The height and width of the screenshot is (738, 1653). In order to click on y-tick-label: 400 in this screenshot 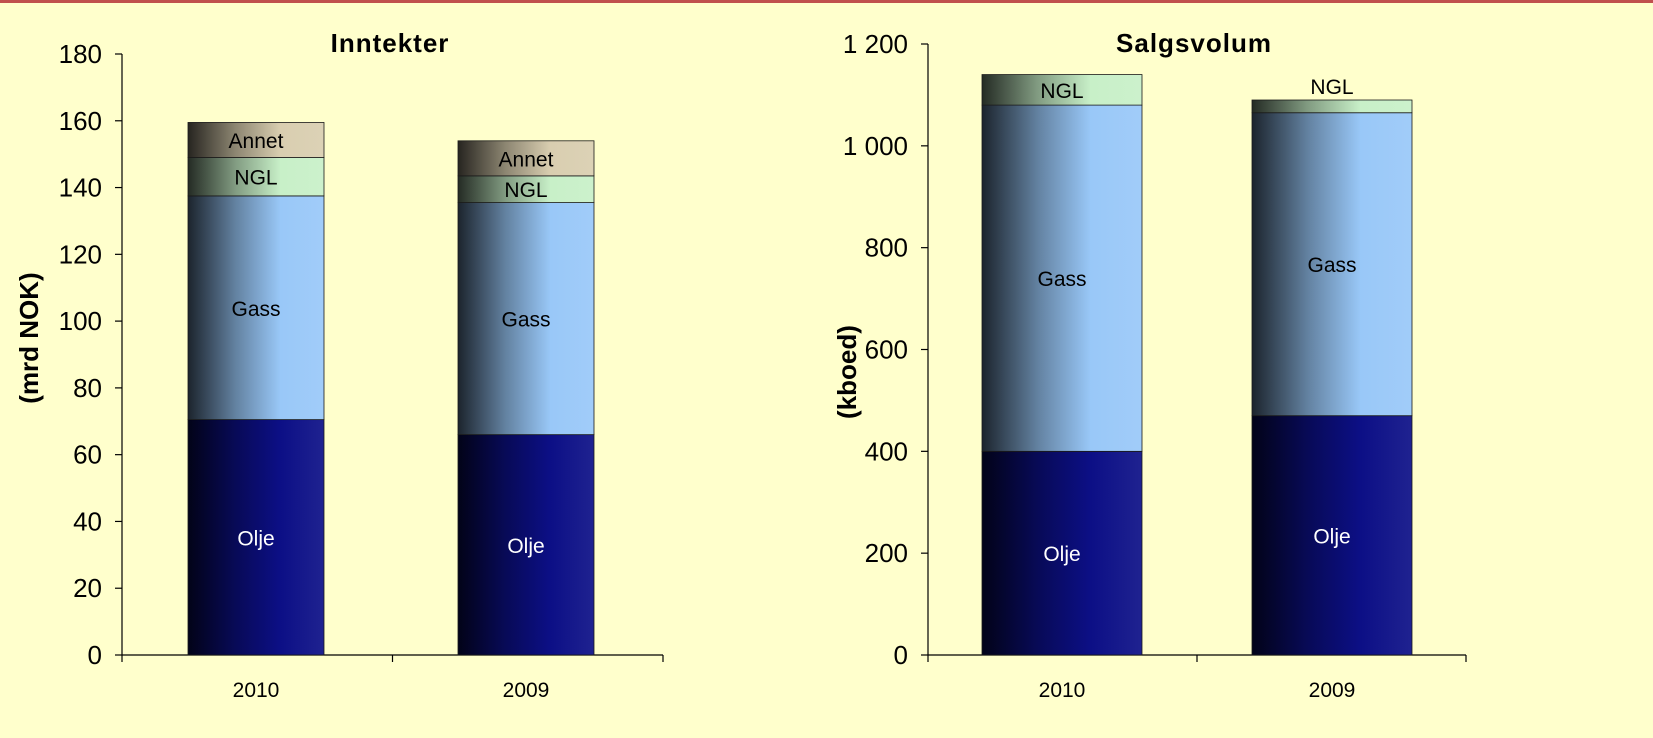, I will do `click(886, 451)`.